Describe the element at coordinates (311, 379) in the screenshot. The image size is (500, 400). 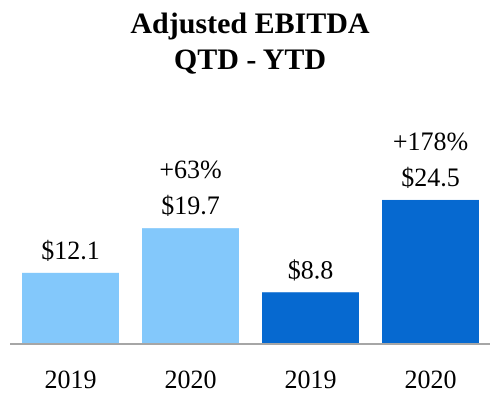
I see `category-label-3: 2019` at that location.